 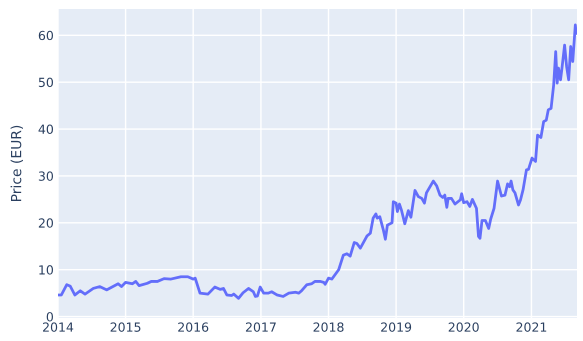 What do you see at coordinates (193, 327) in the screenshot?
I see `x-tick-label: 2016` at bounding box center [193, 327].